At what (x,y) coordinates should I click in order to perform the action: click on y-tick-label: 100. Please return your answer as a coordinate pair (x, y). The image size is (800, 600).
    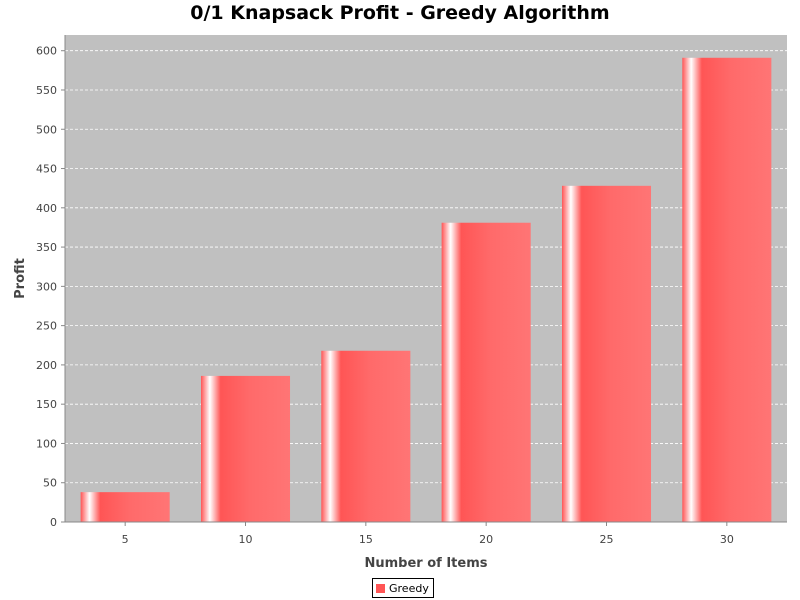
    Looking at the image, I should click on (46, 443).